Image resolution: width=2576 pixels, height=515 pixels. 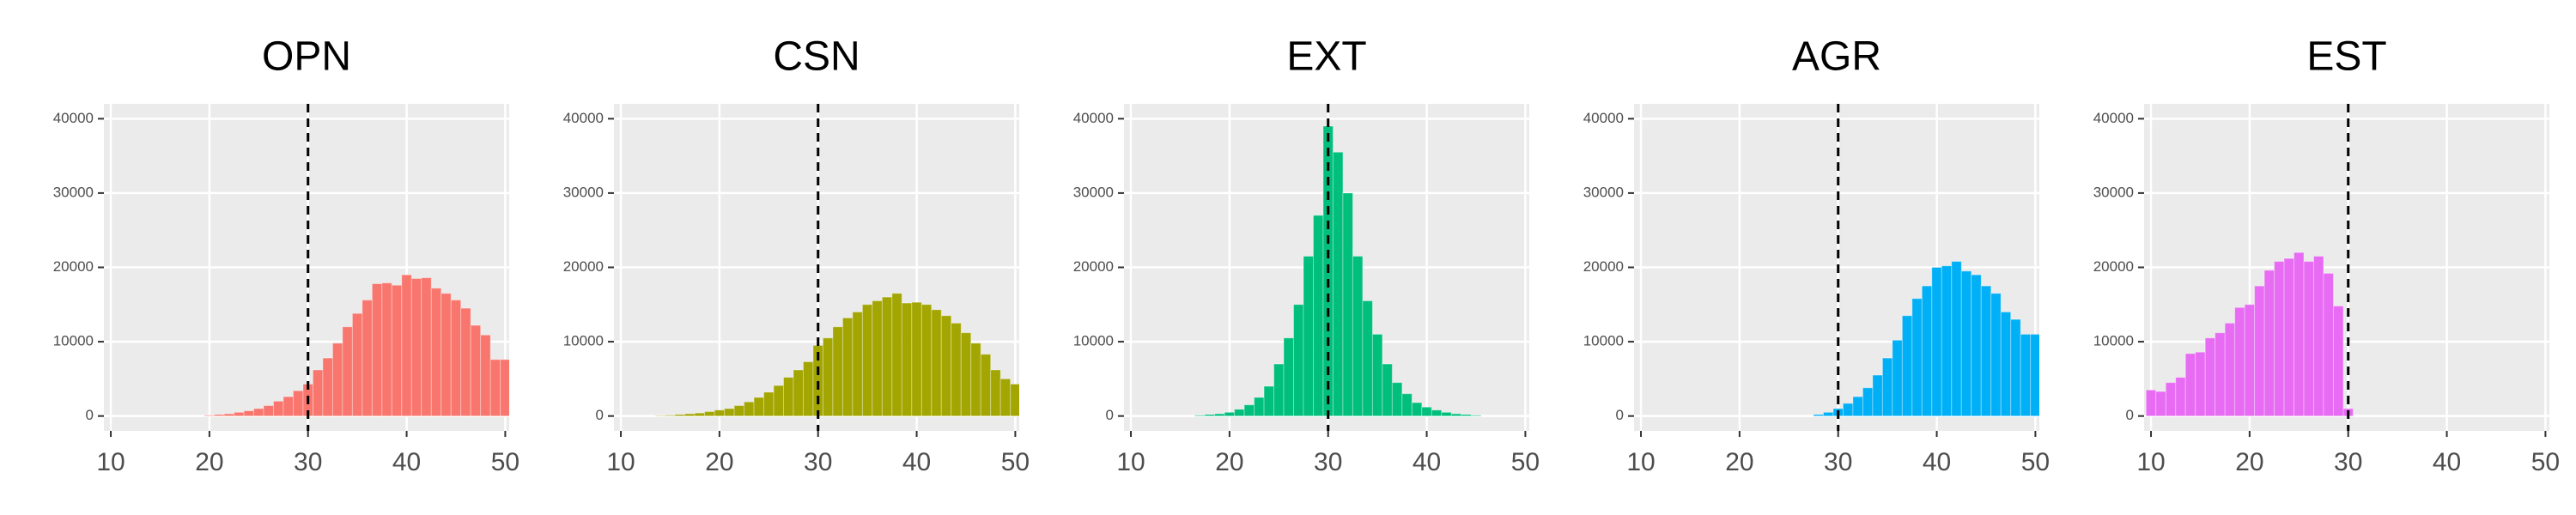 I want to click on y-tick-label: 30000, so click(x=1603, y=192).